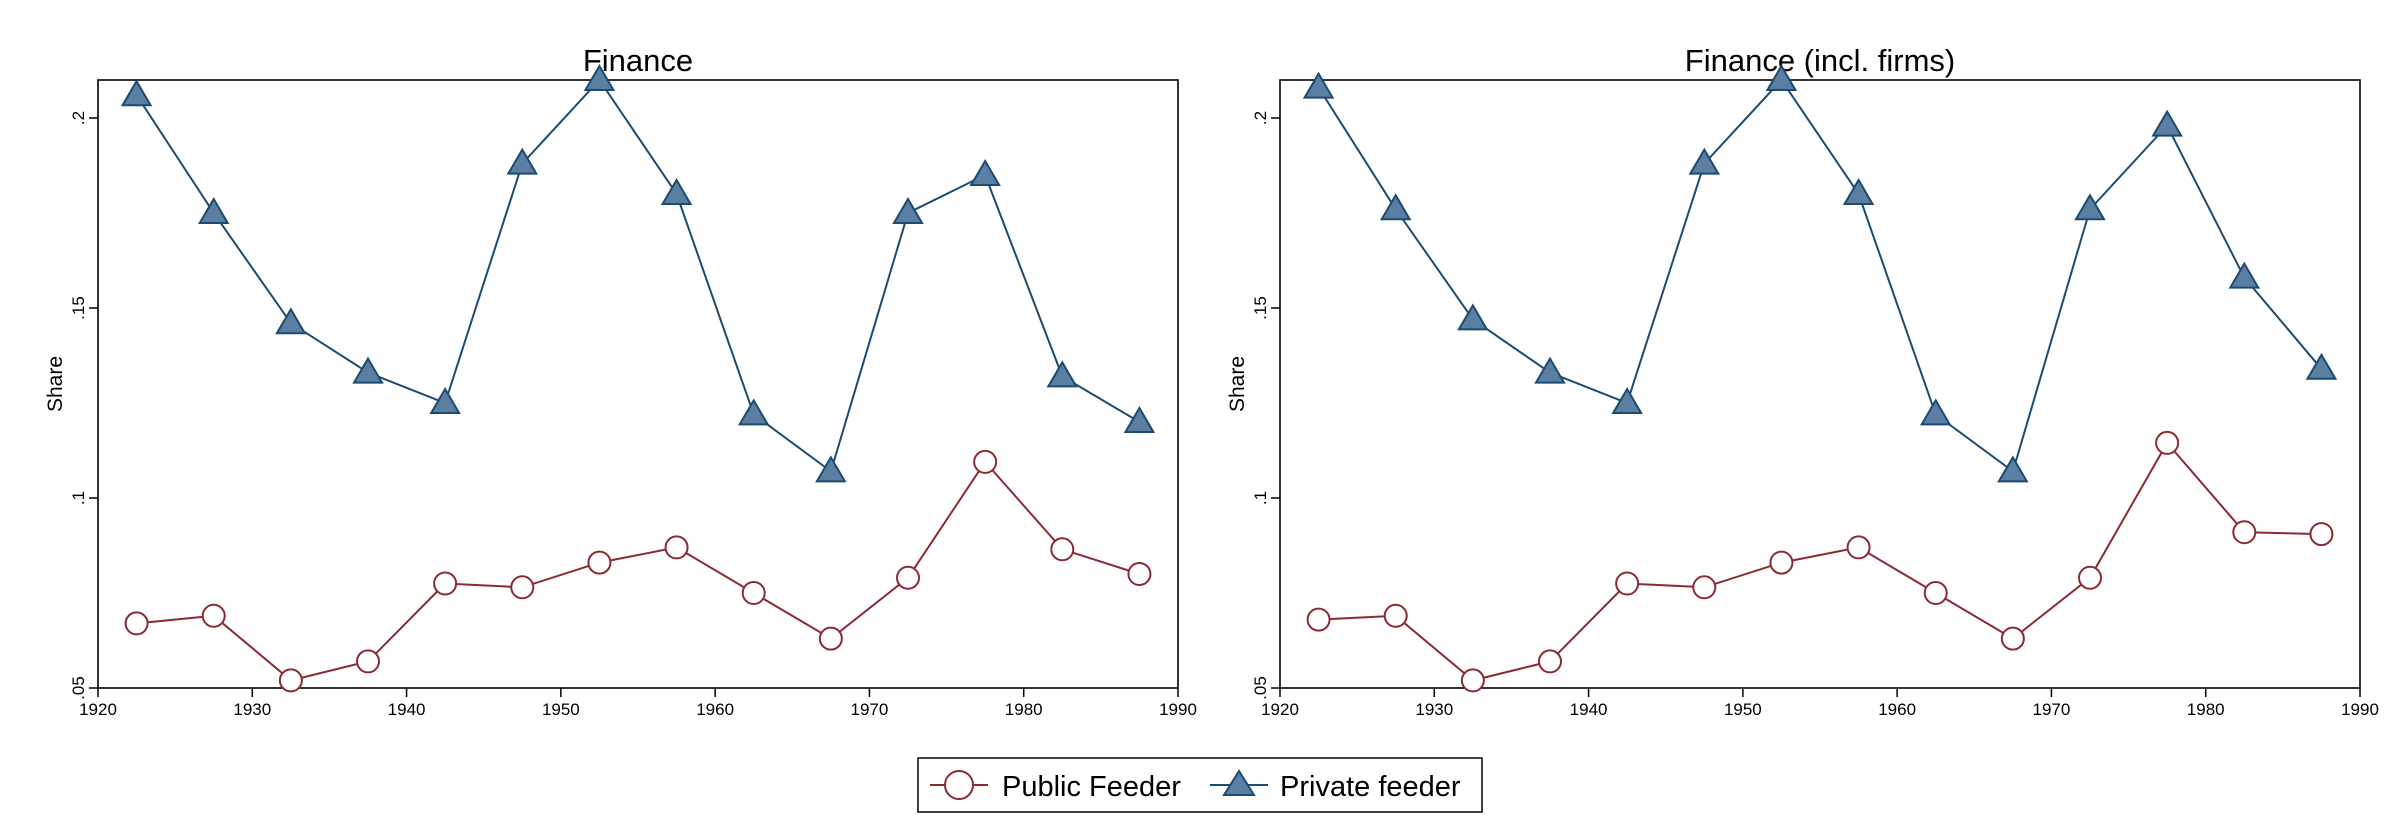 The width and height of the screenshot is (2400, 840). Describe the element at coordinates (1820, 60) in the screenshot. I see `chart-title: Finance (incl. firms)` at that location.